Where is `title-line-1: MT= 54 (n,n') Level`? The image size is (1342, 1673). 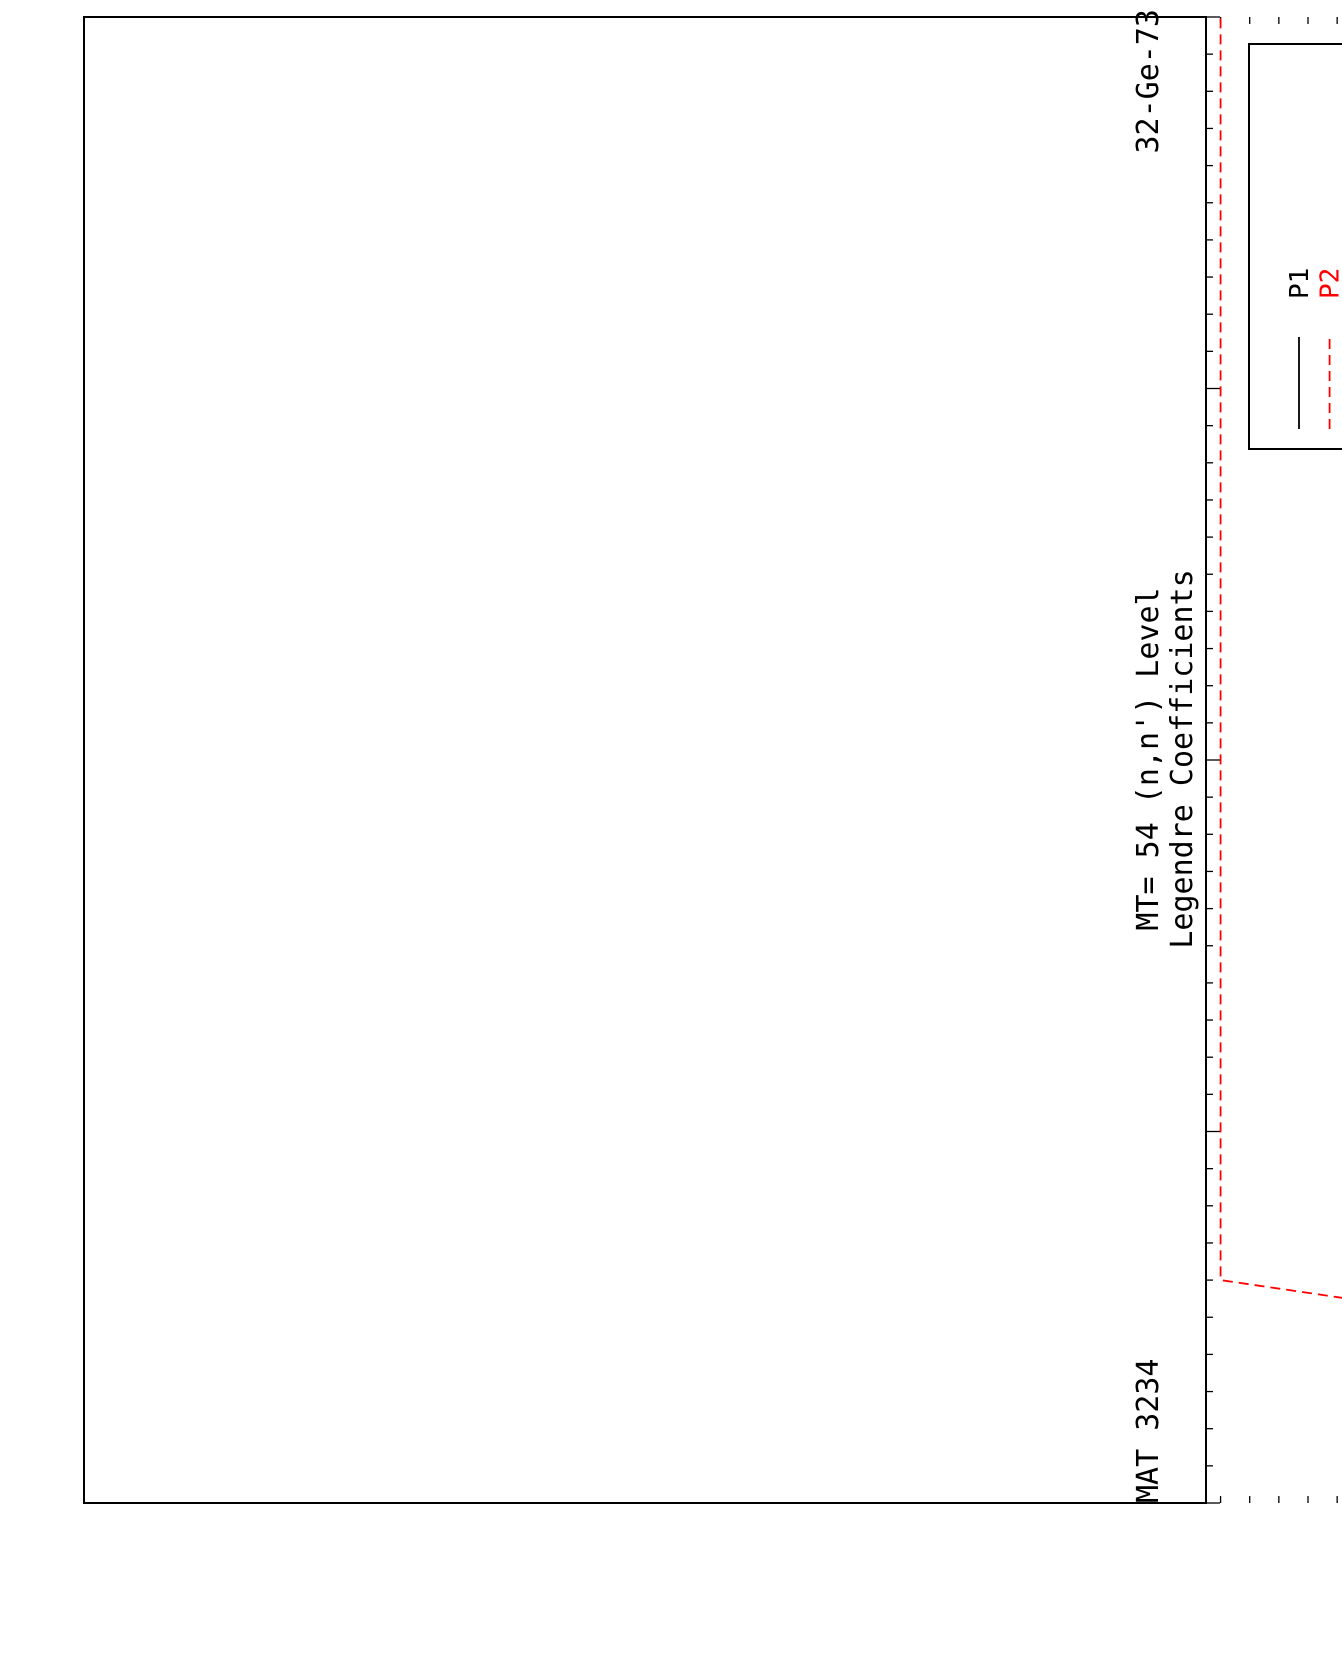
title-line-1: MT= 54 (n,n') Level is located at coordinates (1148, 758).